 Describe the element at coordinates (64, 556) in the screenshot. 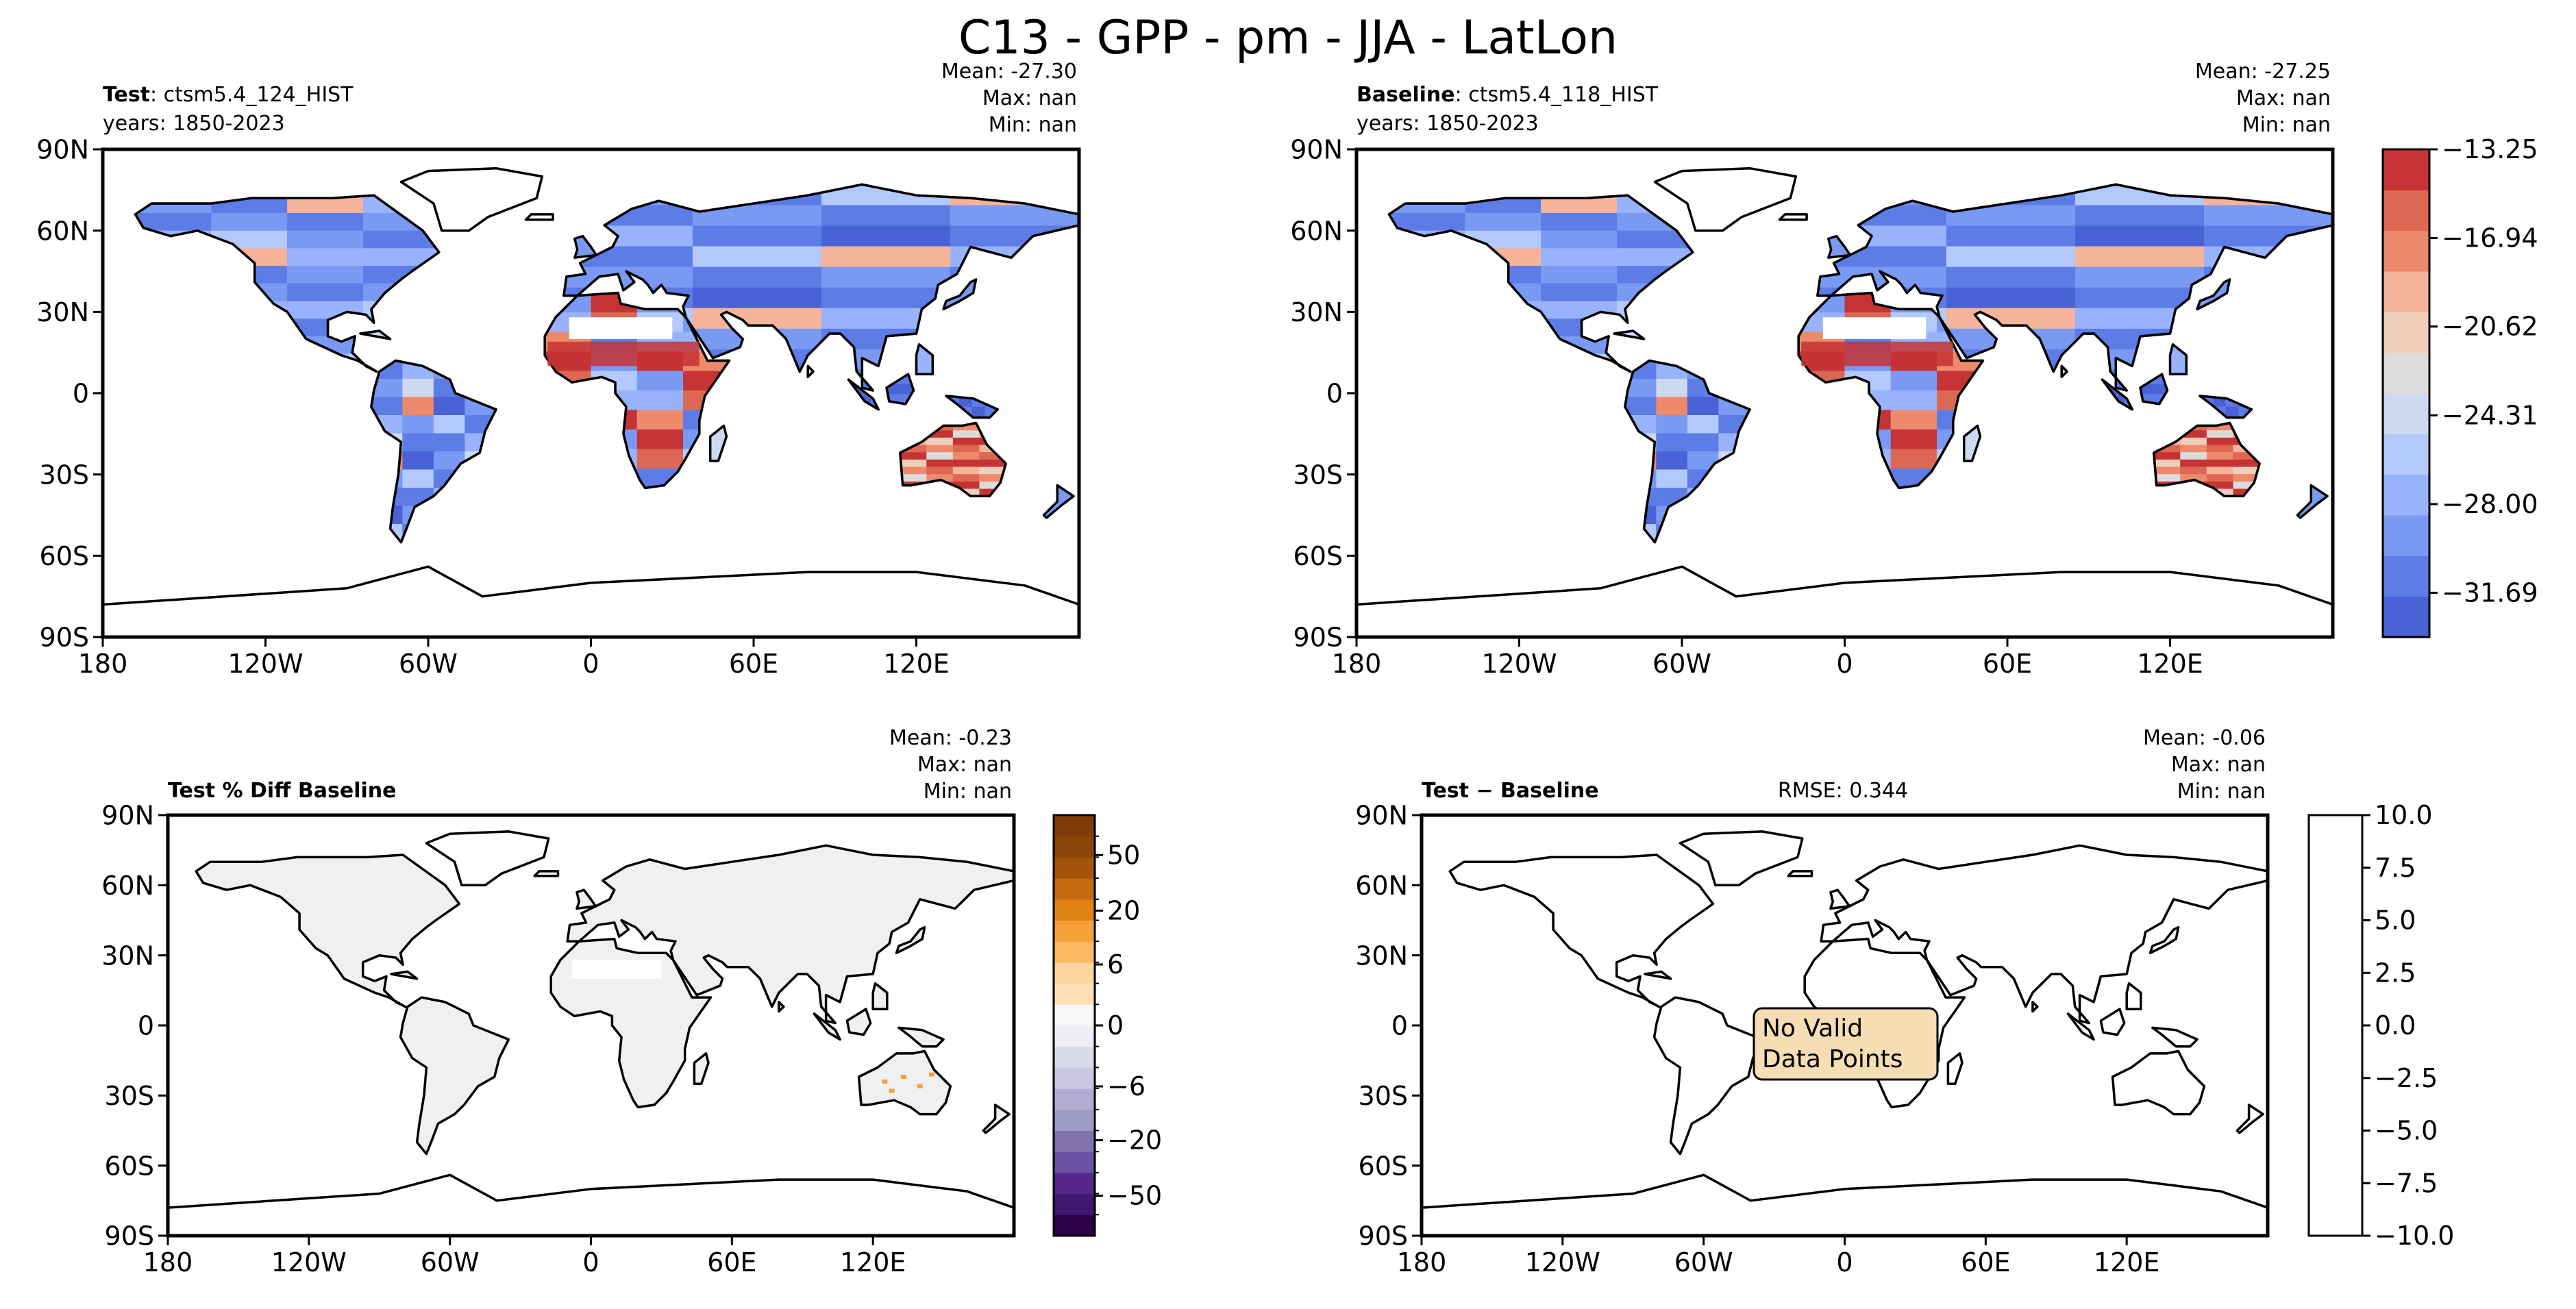

I see `lat-tick-label: 60S` at that location.